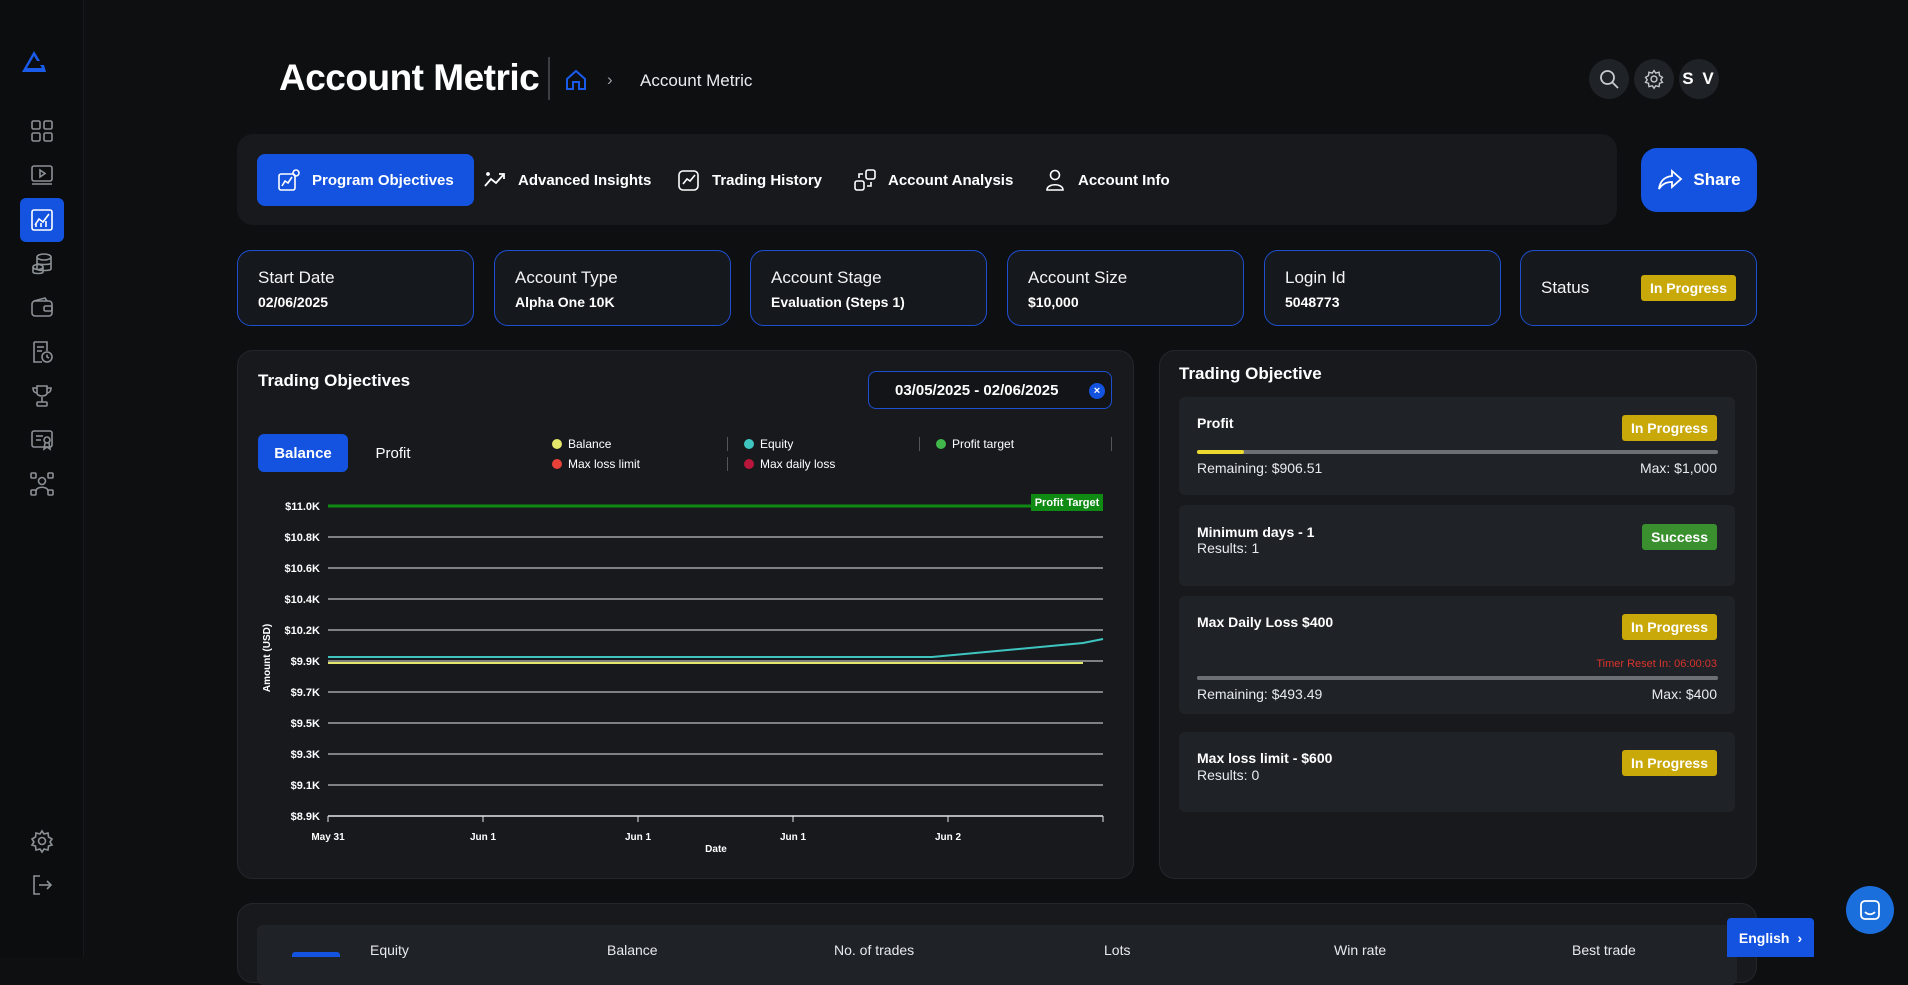 The height and width of the screenshot is (985, 1908). I want to click on y-tick-label: $9.3K, so click(305, 755).